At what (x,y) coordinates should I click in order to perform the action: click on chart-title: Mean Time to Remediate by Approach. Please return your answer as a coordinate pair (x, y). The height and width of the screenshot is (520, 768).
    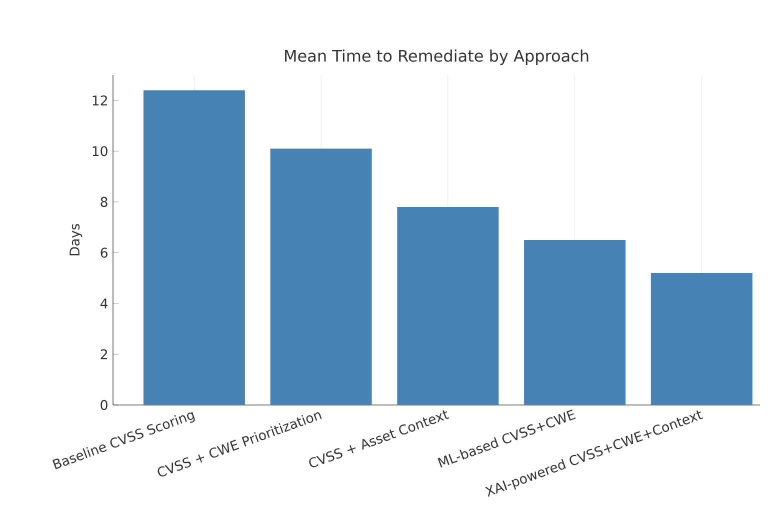
    Looking at the image, I should click on (436, 57).